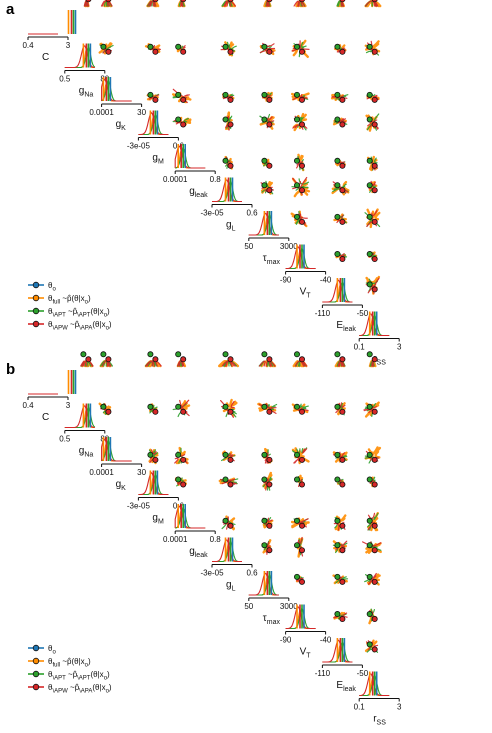 The height and width of the screenshot is (733, 492). Describe the element at coordinates (190, 518) in the screenshot. I see `density-full` at that location.